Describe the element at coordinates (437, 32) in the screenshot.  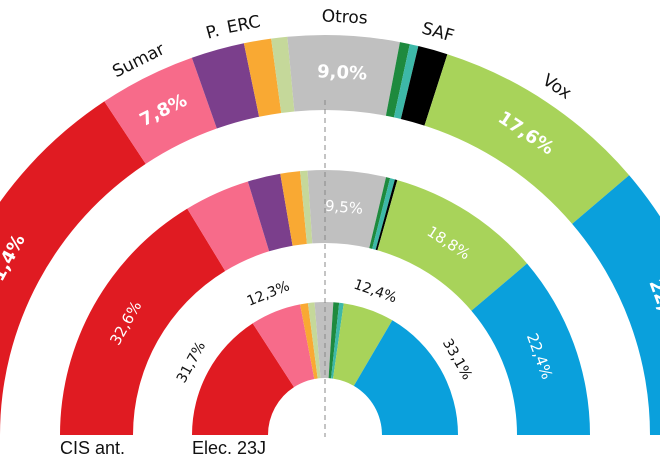
I see `category-label-8: SAF` at that location.